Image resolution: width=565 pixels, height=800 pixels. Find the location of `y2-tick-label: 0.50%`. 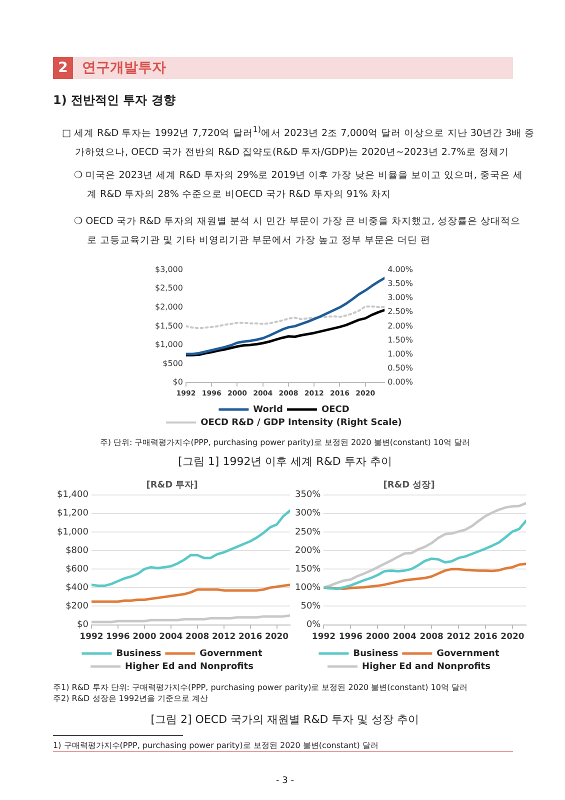

y2-tick-label: 0.50% is located at coordinates (401, 368).